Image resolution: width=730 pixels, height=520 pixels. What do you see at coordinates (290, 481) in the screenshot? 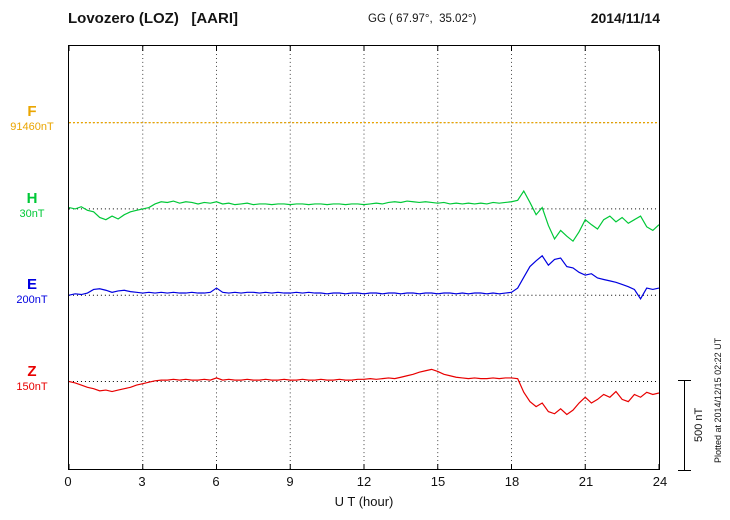
I see `x-tick-label: 9` at bounding box center [290, 481].